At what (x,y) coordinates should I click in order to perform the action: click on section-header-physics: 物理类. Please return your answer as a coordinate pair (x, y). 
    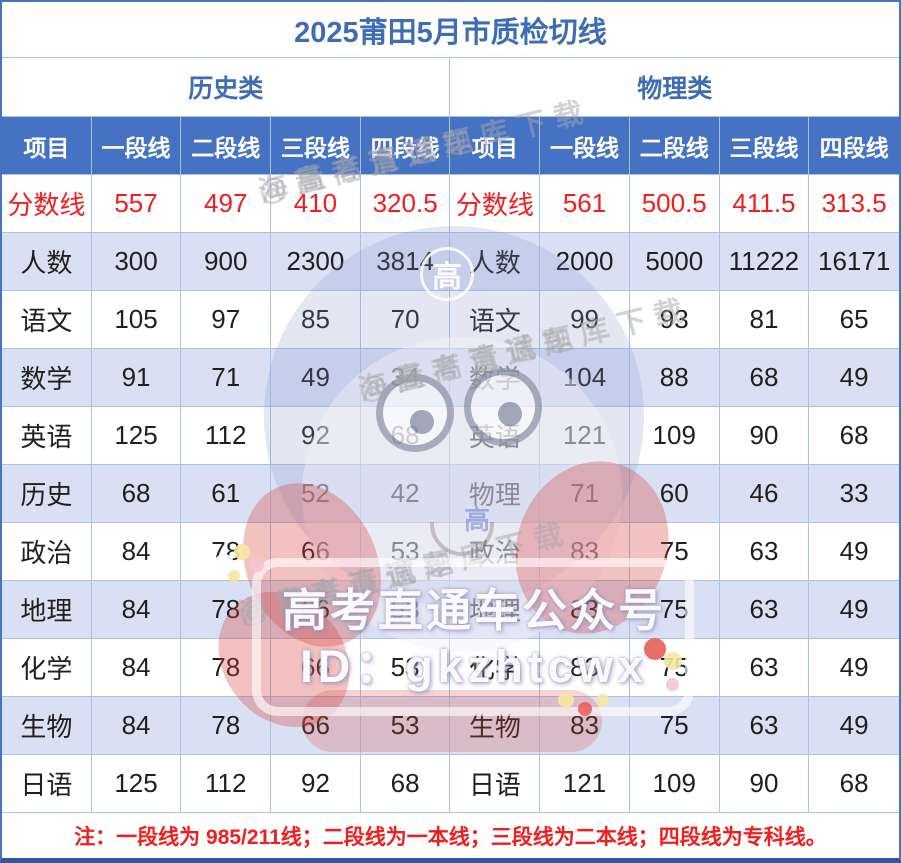
    Looking at the image, I should click on (674, 87).